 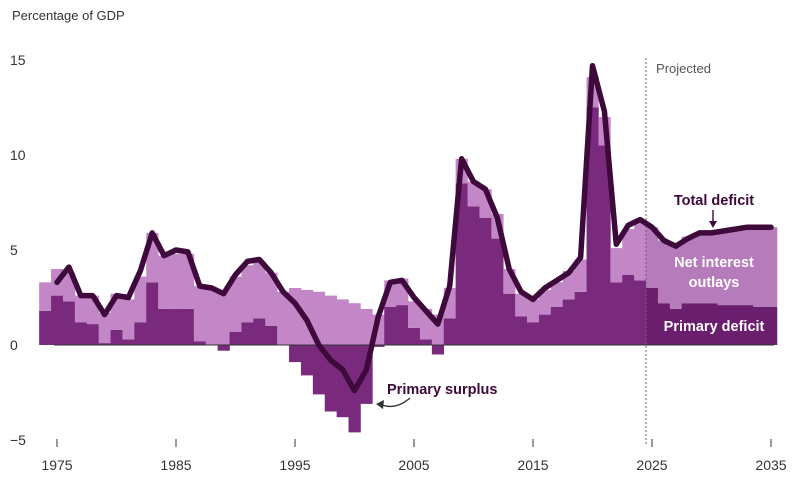 What do you see at coordinates (175, 465) in the screenshot?
I see `x-tick-label: 1985` at bounding box center [175, 465].